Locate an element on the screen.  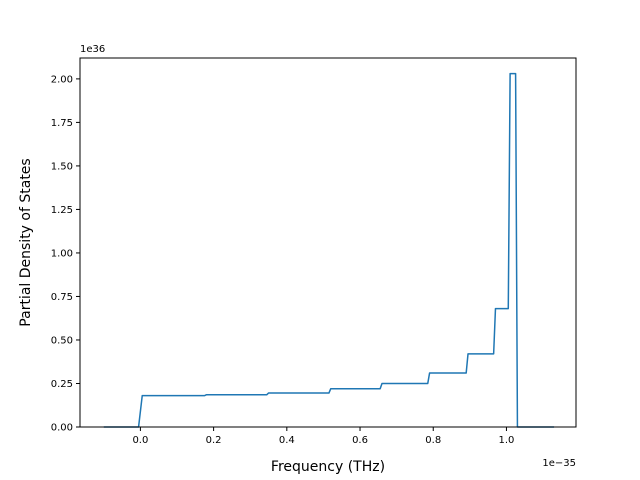
y-tick-label: 1.75 is located at coordinates (62, 123).